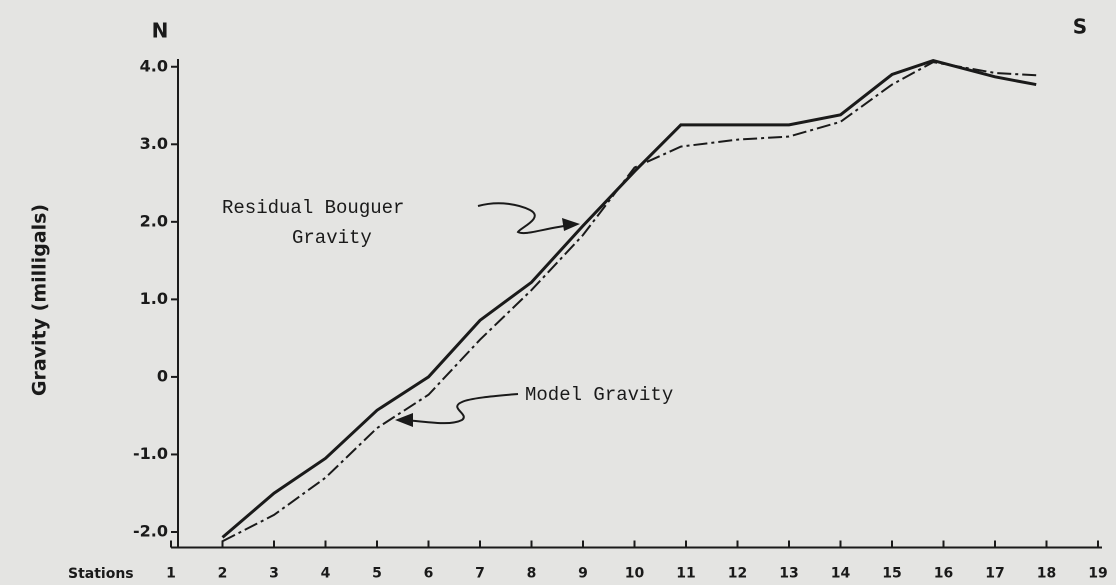 The image size is (1116, 585). Describe the element at coordinates (583, 574) in the screenshot. I see `x-tick-label: 9` at that location.